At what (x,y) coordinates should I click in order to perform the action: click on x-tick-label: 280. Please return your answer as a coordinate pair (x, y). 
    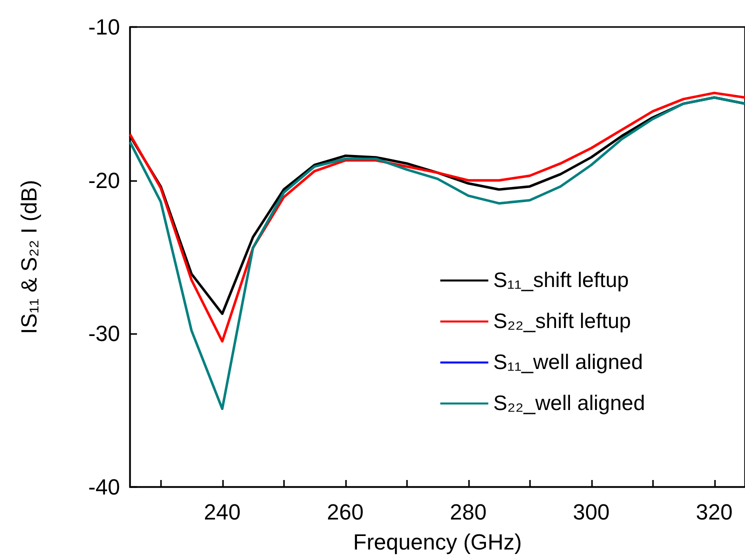
    Looking at the image, I should click on (468, 512).